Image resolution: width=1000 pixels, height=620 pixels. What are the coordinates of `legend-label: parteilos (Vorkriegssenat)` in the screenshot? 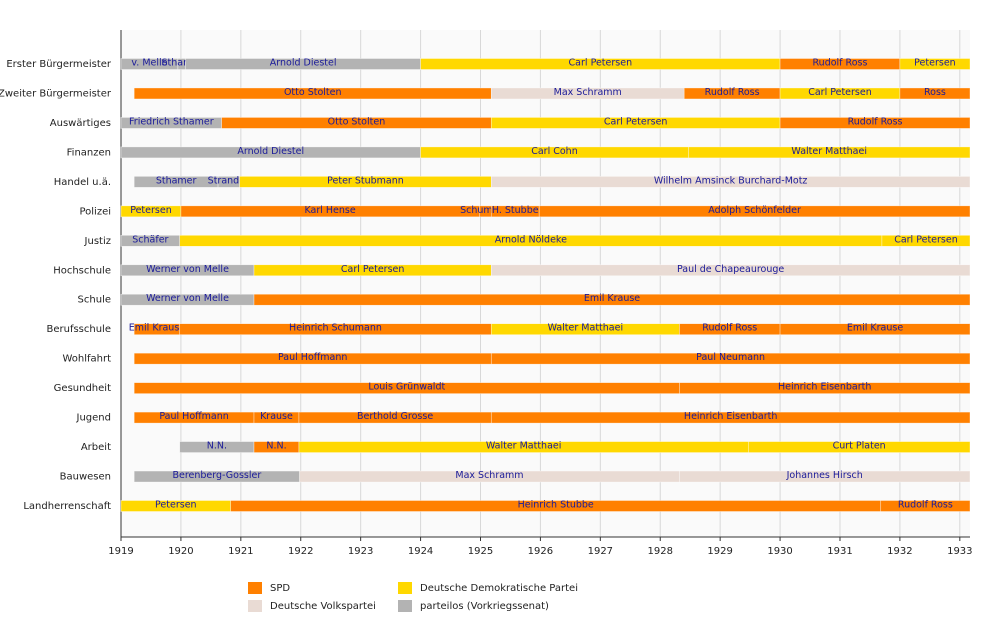 It's located at (484, 606).